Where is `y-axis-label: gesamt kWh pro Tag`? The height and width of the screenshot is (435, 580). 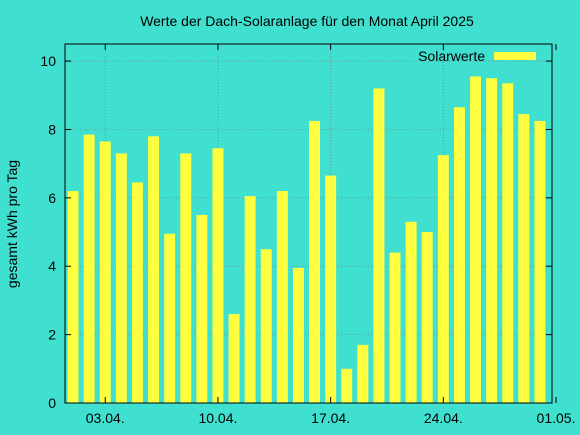 y-axis-label: gesamt kWh pro Tag is located at coordinates (12, 224).